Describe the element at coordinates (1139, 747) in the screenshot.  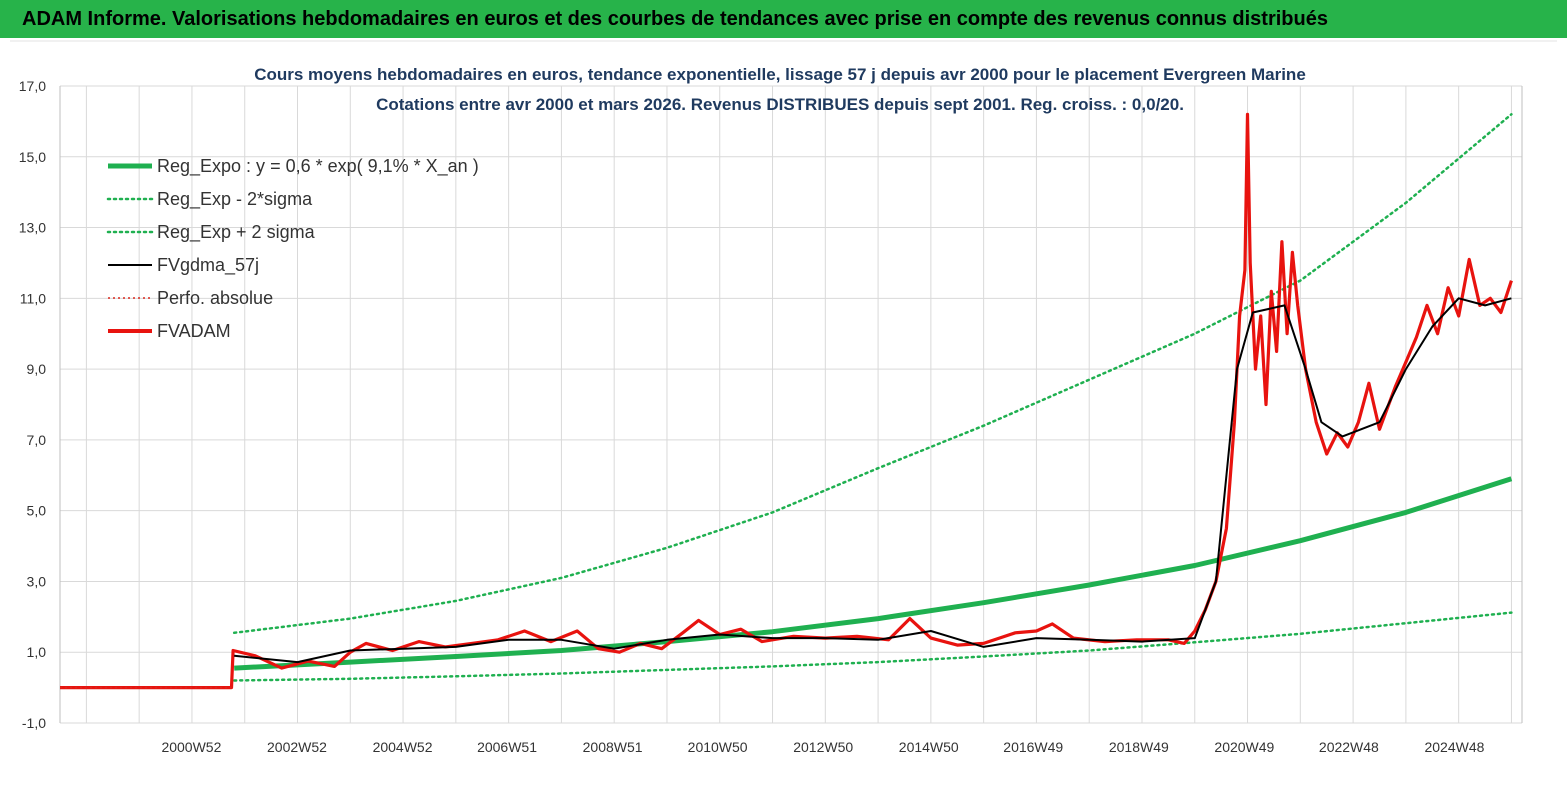
I see `x-tick-label: 2018W49` at that location.